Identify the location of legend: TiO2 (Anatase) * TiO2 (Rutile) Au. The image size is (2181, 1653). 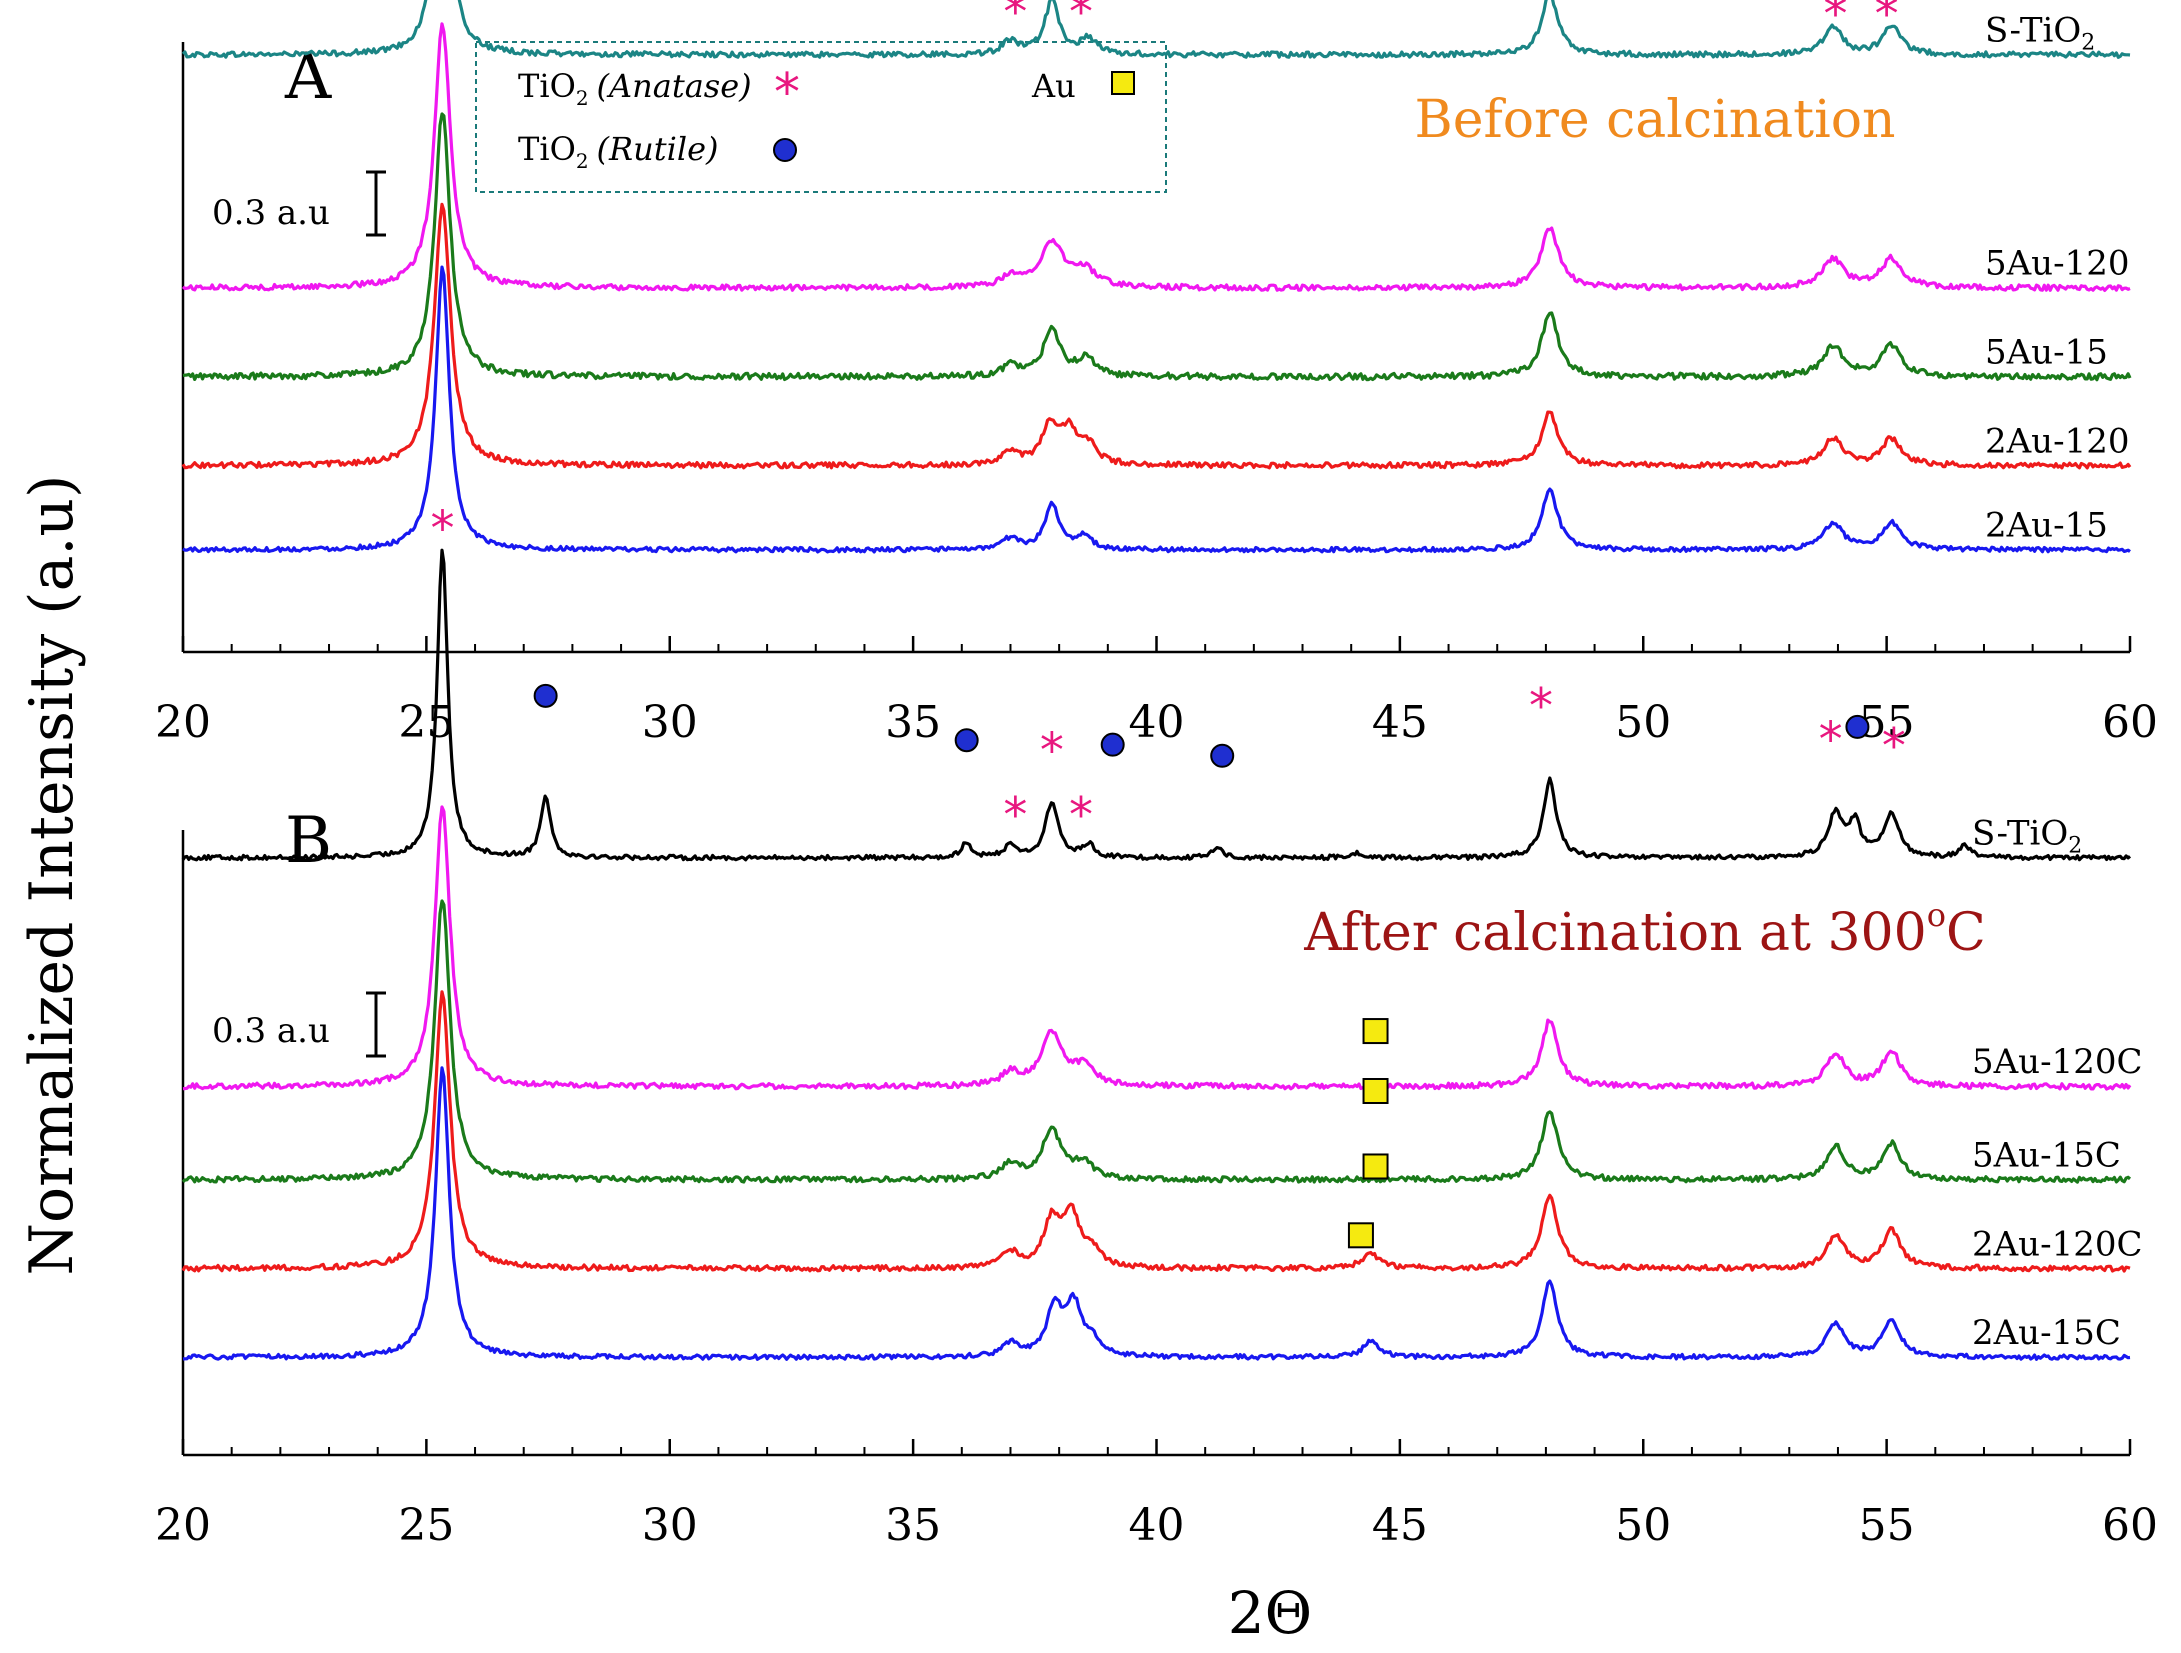
(821, 117).